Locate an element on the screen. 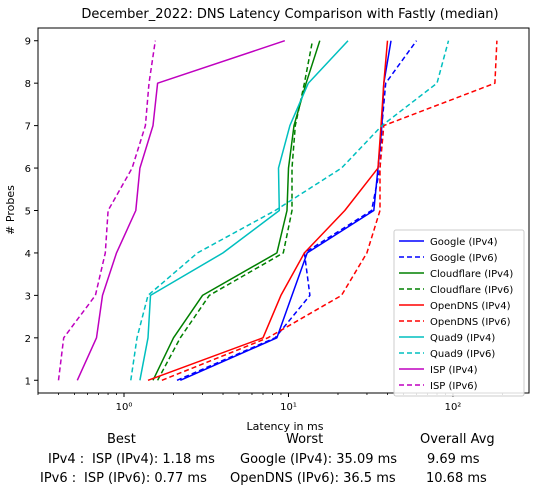 Image resolution: width=541 pixels, height=496 pixels. legend-entry-label: Cloudflare (IPv4) is located at coordinates (471, 274).